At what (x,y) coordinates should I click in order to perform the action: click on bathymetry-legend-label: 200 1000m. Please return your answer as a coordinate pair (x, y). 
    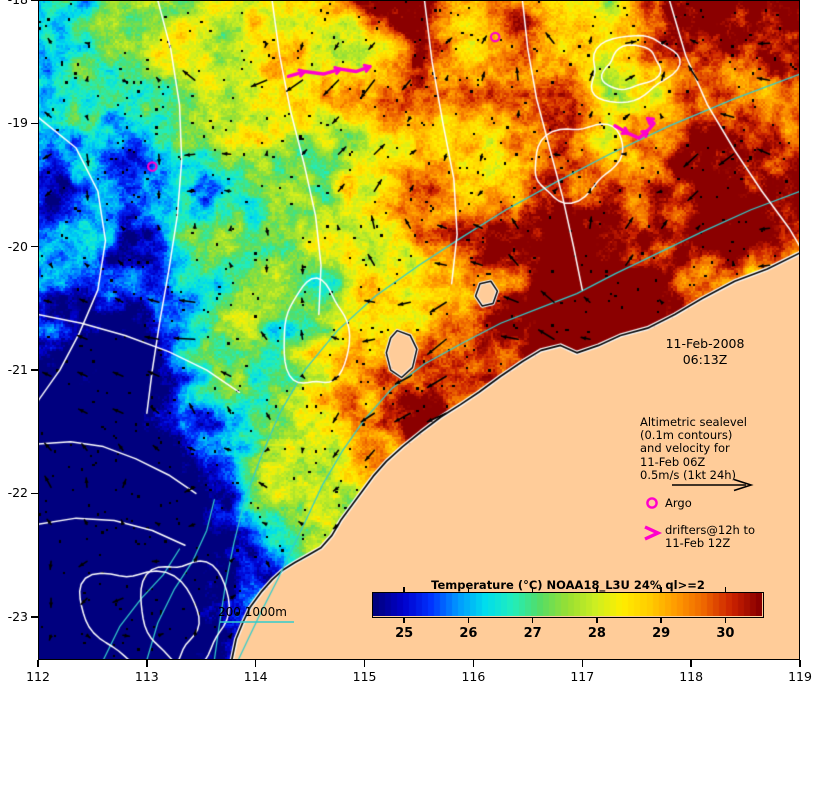
    Looking at the image, I should click on (252, 612).